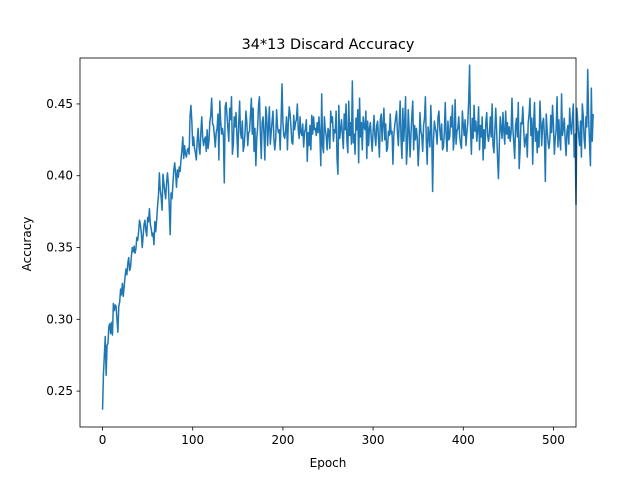 The image size is (640, 485). Describe the element at coordinates (103, 440) in the screenshot. I see `x-tick-label: 0` at that location.